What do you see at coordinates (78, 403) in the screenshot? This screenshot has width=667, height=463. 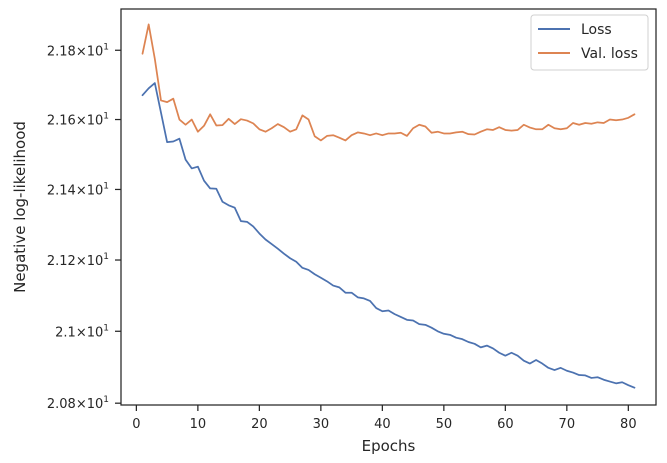 I see `y-tick-label: 2.08×10¹` at bounding box center [78, 403].